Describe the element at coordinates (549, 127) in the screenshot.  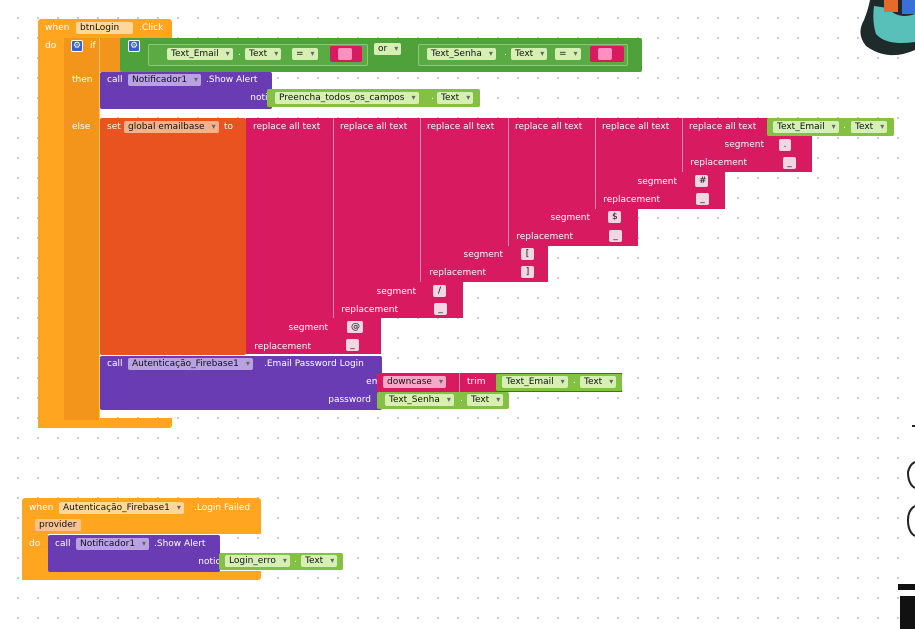
I see `replace-all-label-4: replace all text` at that location.